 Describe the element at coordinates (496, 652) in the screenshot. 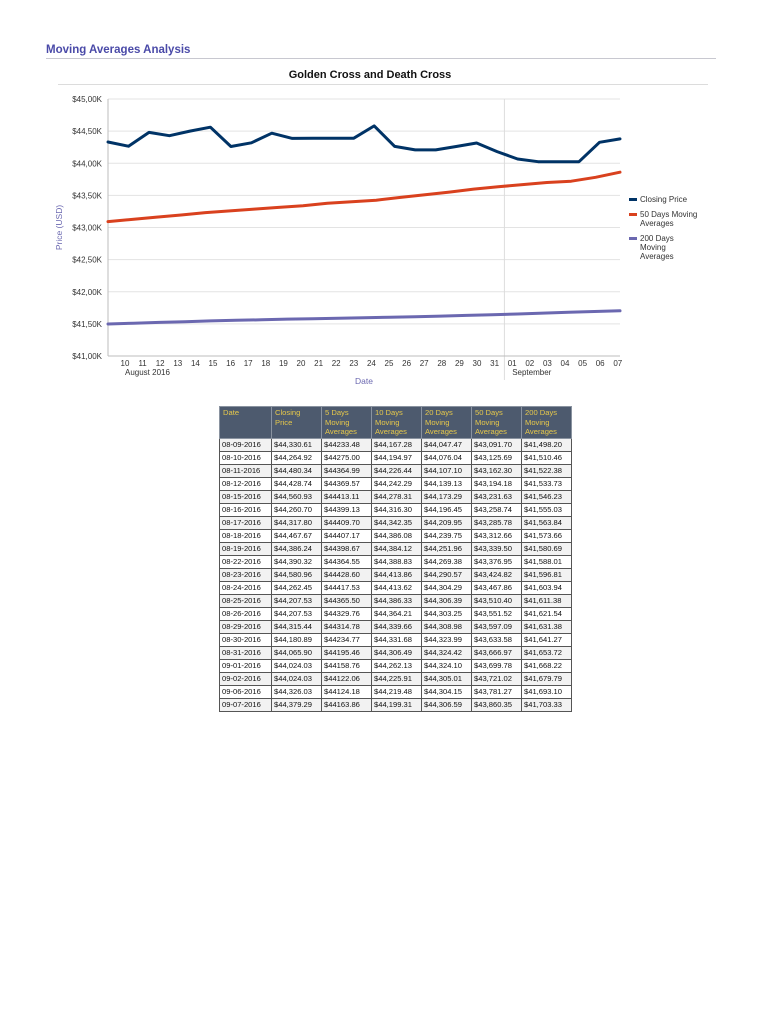

I see `table-cell: $43,666.97` at that location.